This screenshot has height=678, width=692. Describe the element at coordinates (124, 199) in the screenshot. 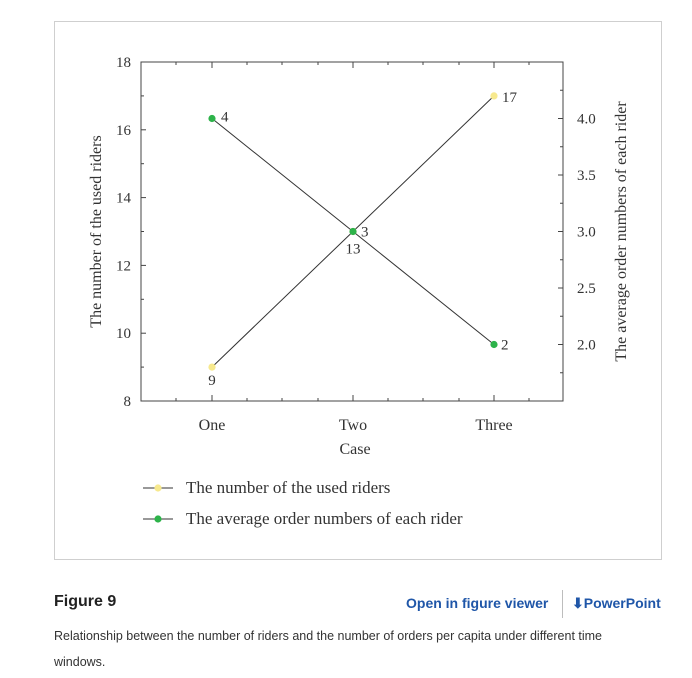

I see `y-left-tick-label: 14` at that location.